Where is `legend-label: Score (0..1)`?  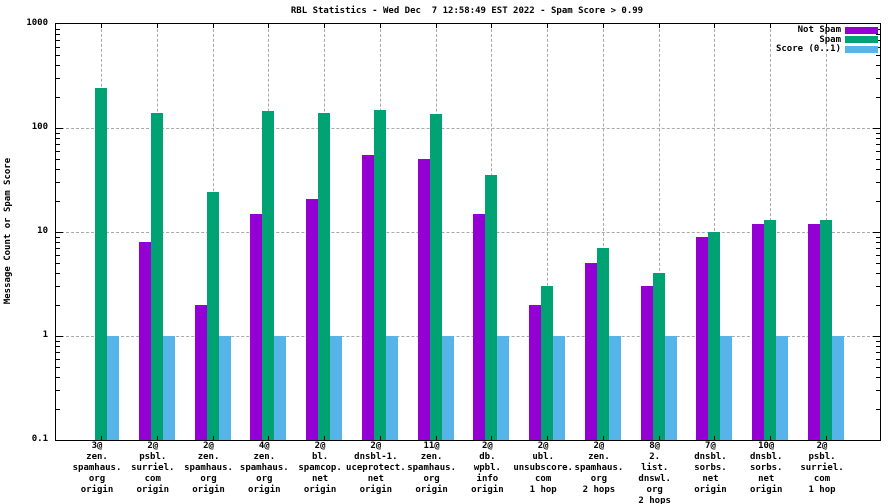 legend-label: Score (0..1) is located at coordinates (808, 49).